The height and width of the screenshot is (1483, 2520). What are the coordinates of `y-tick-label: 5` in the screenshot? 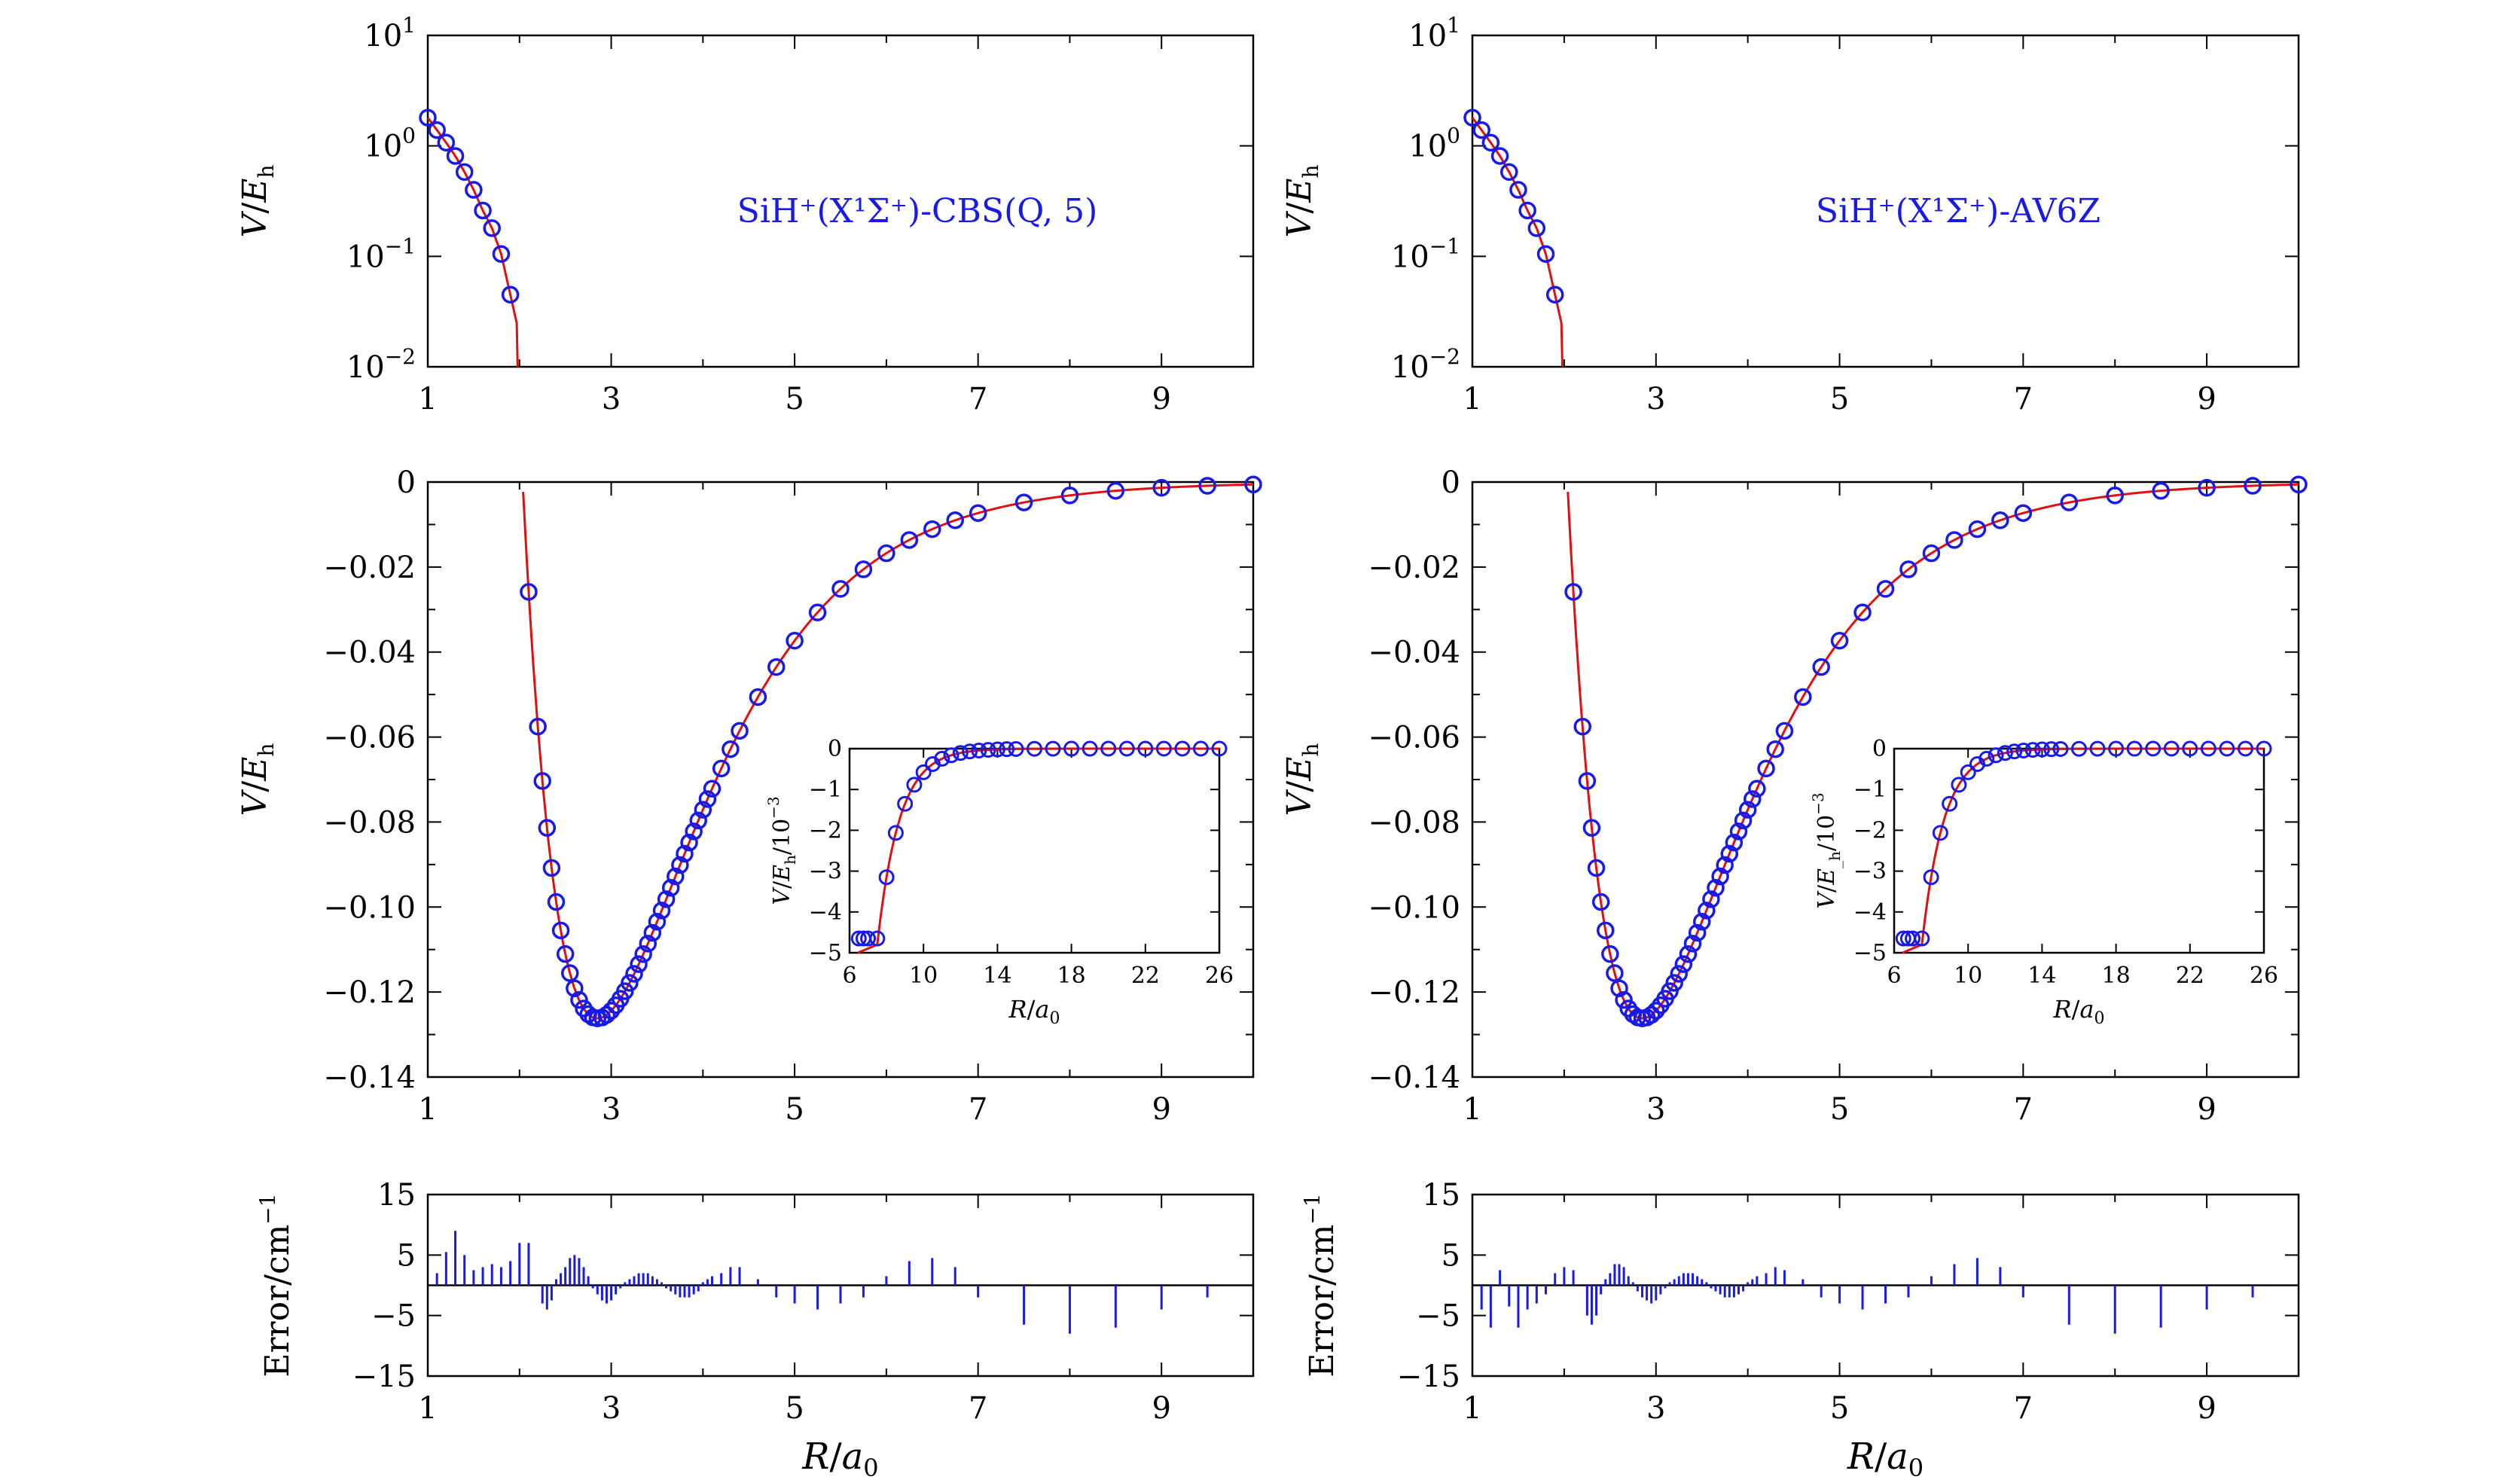 It's located at (406, 1255).